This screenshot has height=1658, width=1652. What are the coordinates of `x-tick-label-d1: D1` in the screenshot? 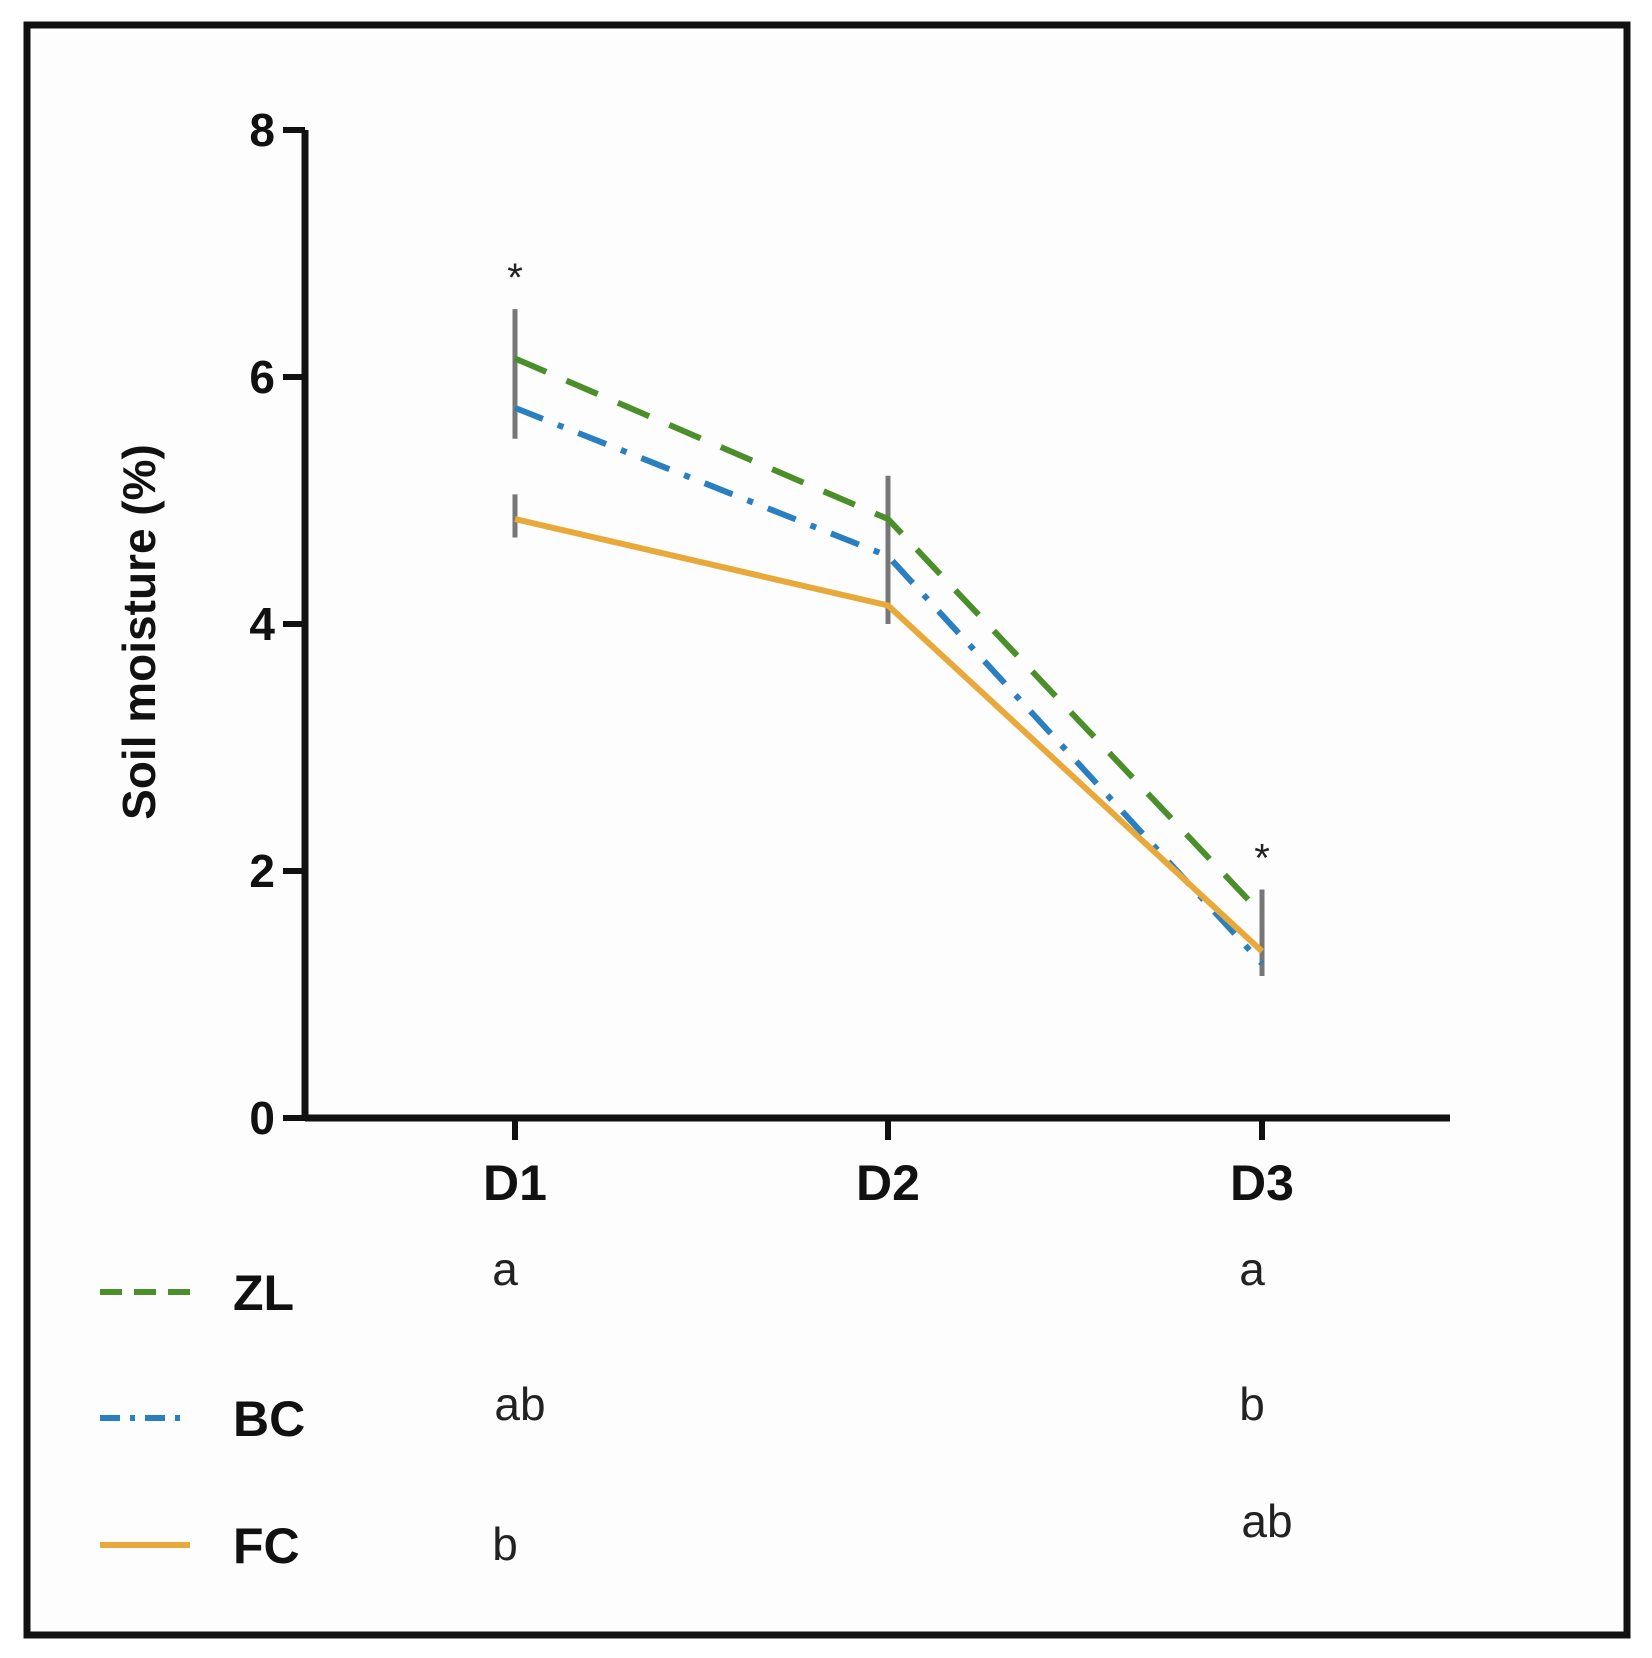 It's located at (515, 1183).